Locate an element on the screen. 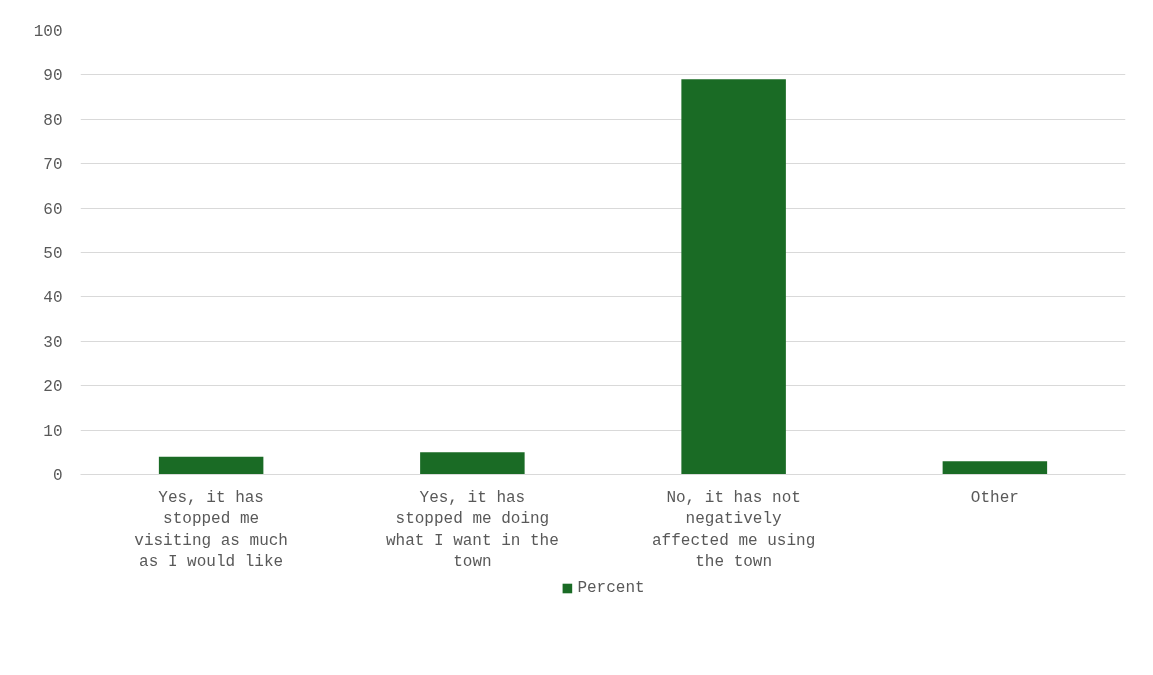  y-tick-label: 60 is located at coordinates (53, 209).